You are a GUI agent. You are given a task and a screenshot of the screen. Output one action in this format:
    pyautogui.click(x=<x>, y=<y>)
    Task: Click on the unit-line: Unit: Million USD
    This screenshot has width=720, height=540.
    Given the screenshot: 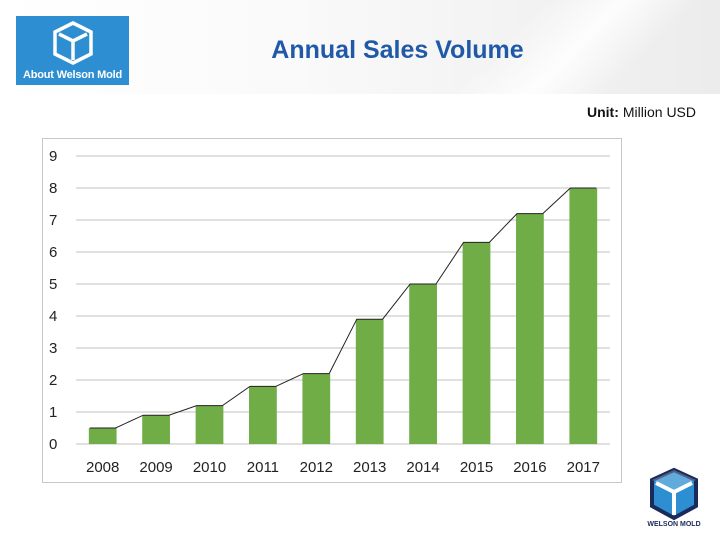 What is the action you would take?
    pyautogui.click(x=641, y=112)
    